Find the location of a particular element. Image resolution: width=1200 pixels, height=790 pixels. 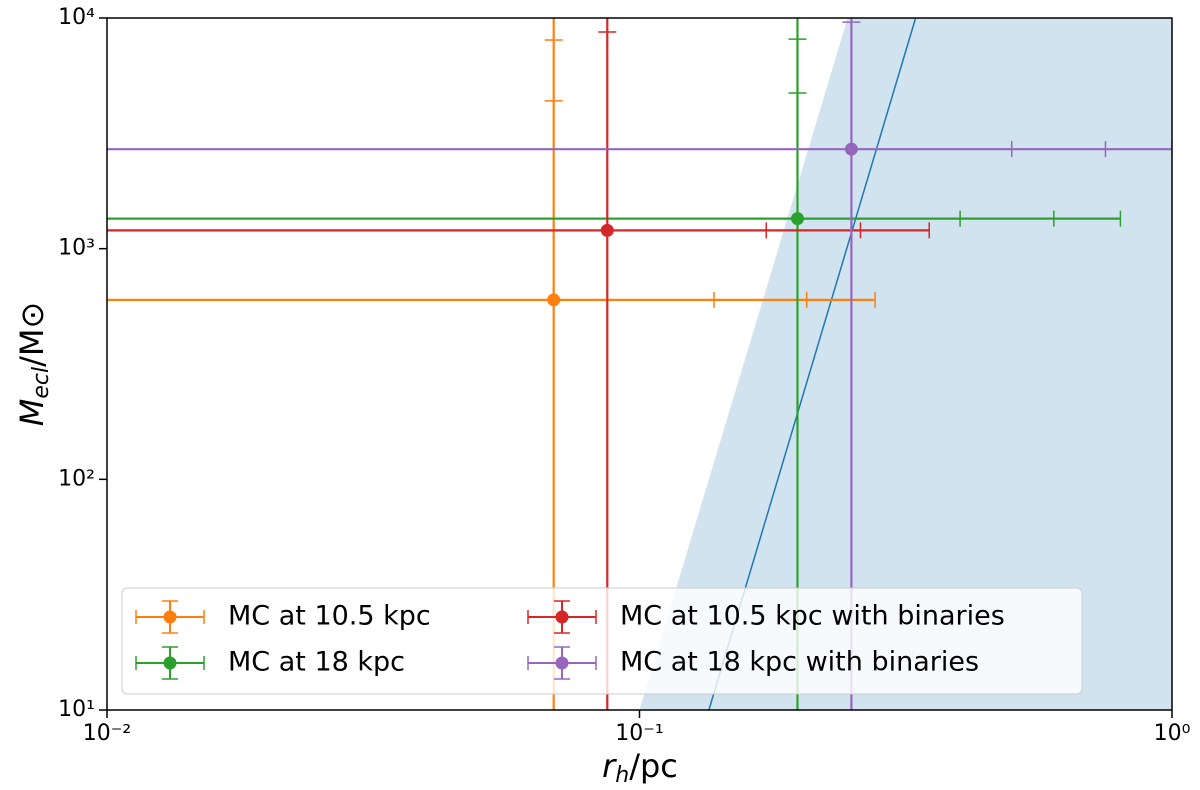

x-axis-label: rh/pc is located at coordinates (640, 767).